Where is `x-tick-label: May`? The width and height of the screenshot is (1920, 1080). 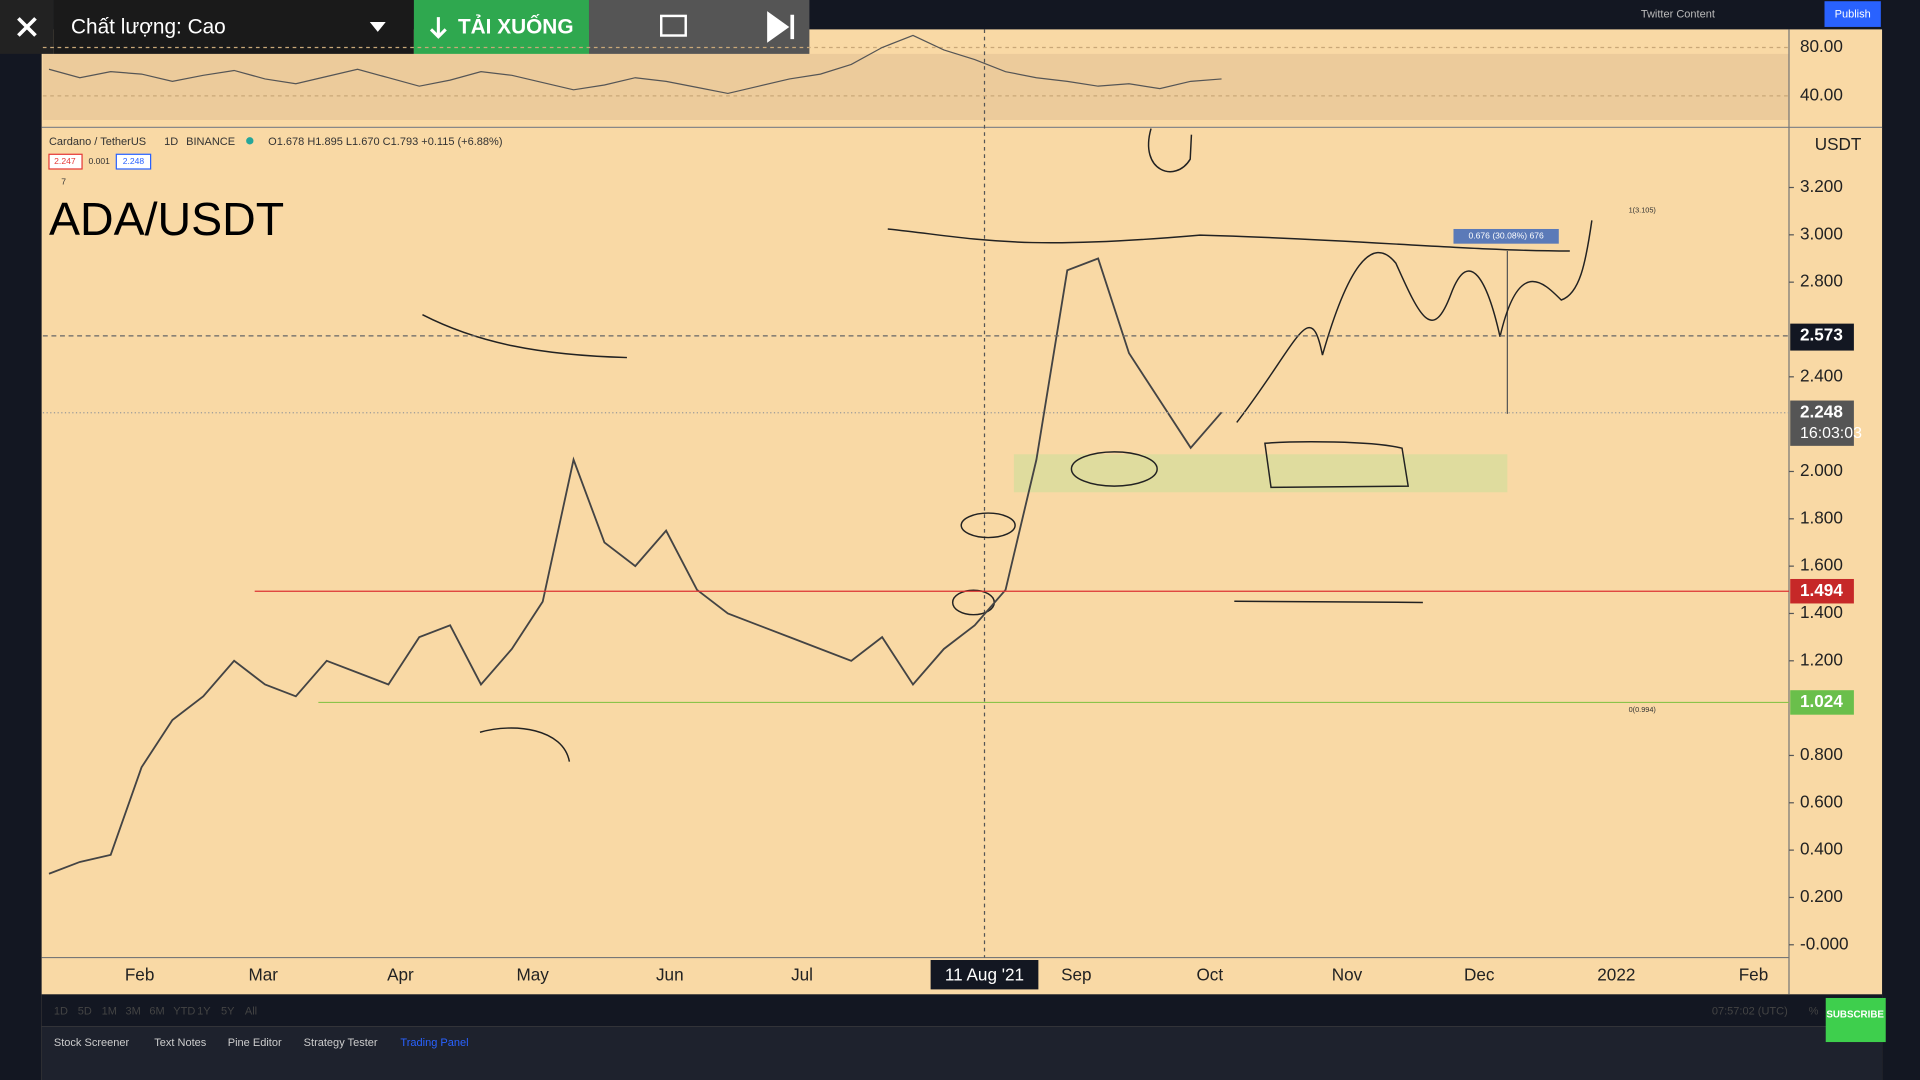 x-tick-label: May is located at coordinates (532, 974).